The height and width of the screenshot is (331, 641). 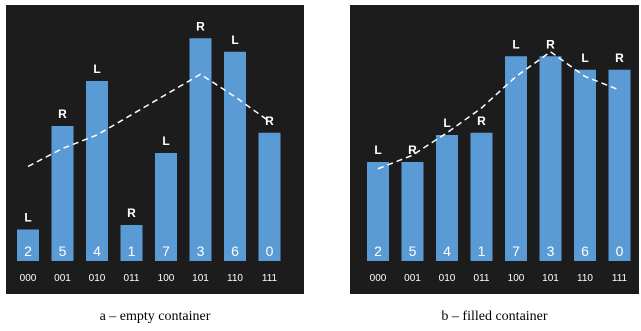 I want to click on caption-empty-container: a – empty container, so click(x=155, y=316).